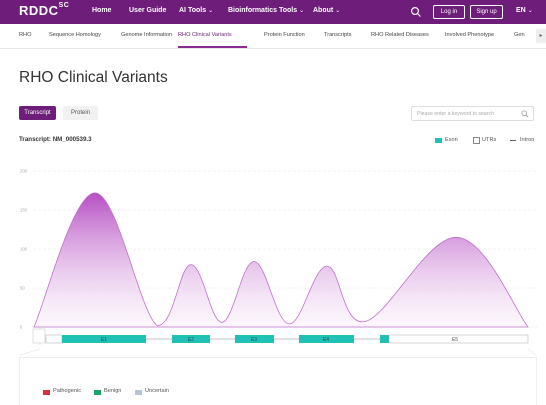 This screenshot has height=405, width=546. Describe the element at coordinates (113, 391) in the screenshot. I see `legend-benign-label: Benign` at that location.